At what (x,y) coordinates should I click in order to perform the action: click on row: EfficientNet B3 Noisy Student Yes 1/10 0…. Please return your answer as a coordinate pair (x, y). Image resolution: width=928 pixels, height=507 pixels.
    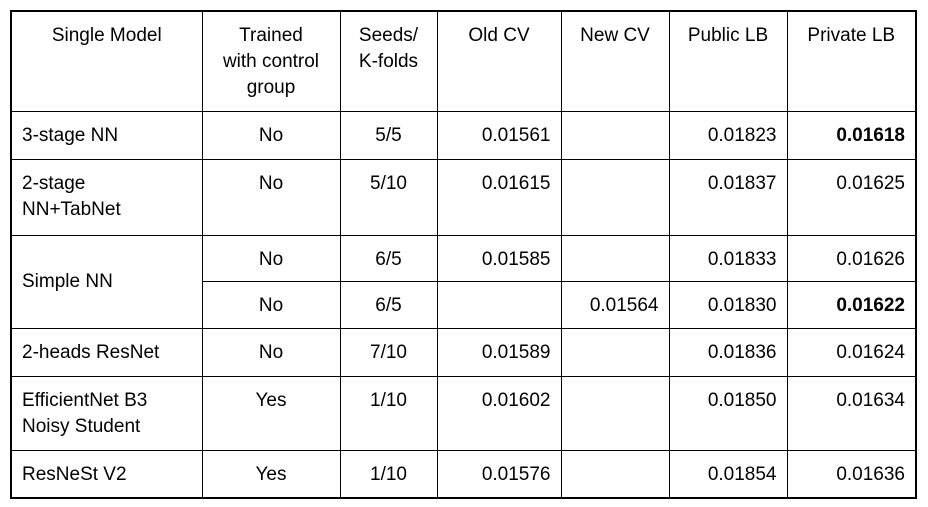
    Looking at the image, I should click on (463, 413).